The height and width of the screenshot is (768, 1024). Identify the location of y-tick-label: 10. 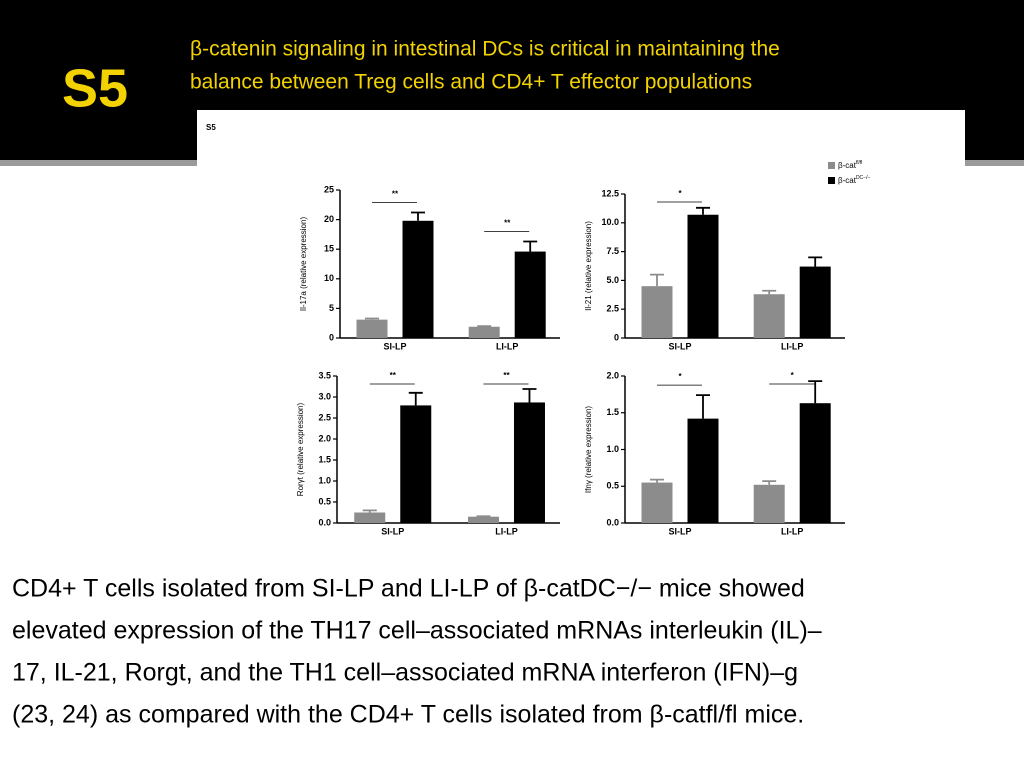
(329, 278).